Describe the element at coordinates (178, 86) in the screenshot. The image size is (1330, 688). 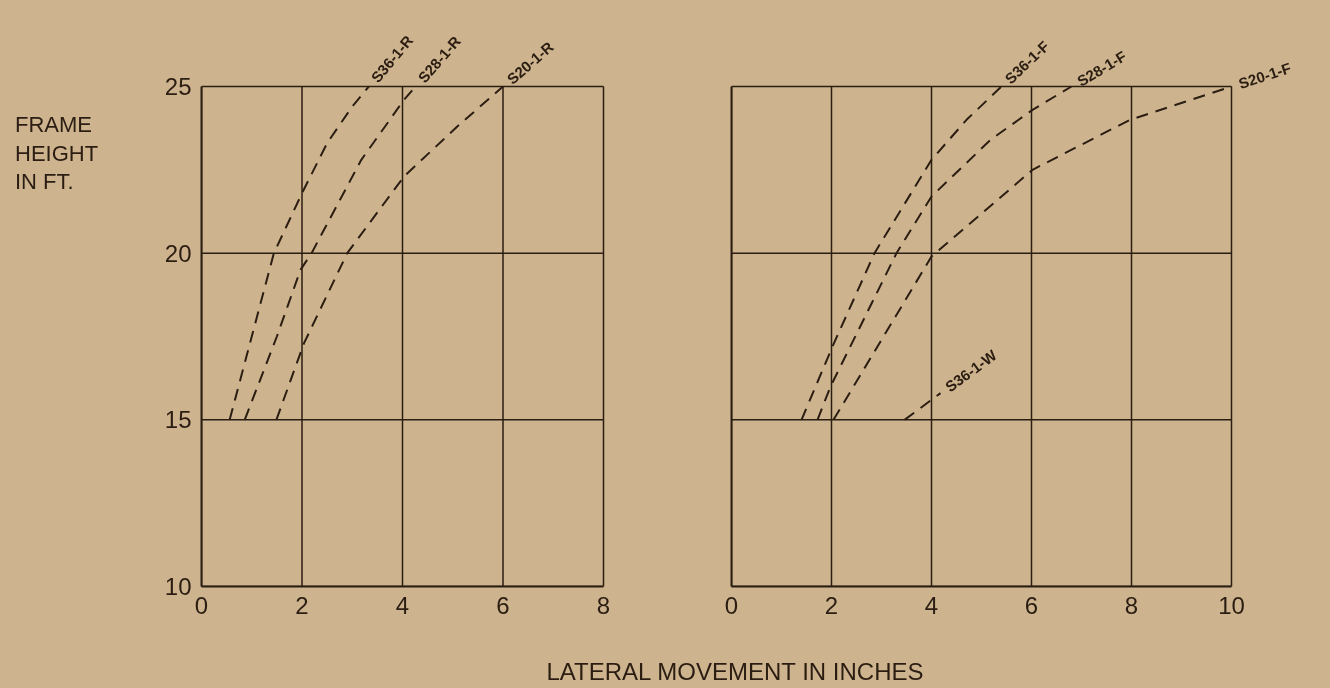
I see `y-tick-label: 25` at that location.